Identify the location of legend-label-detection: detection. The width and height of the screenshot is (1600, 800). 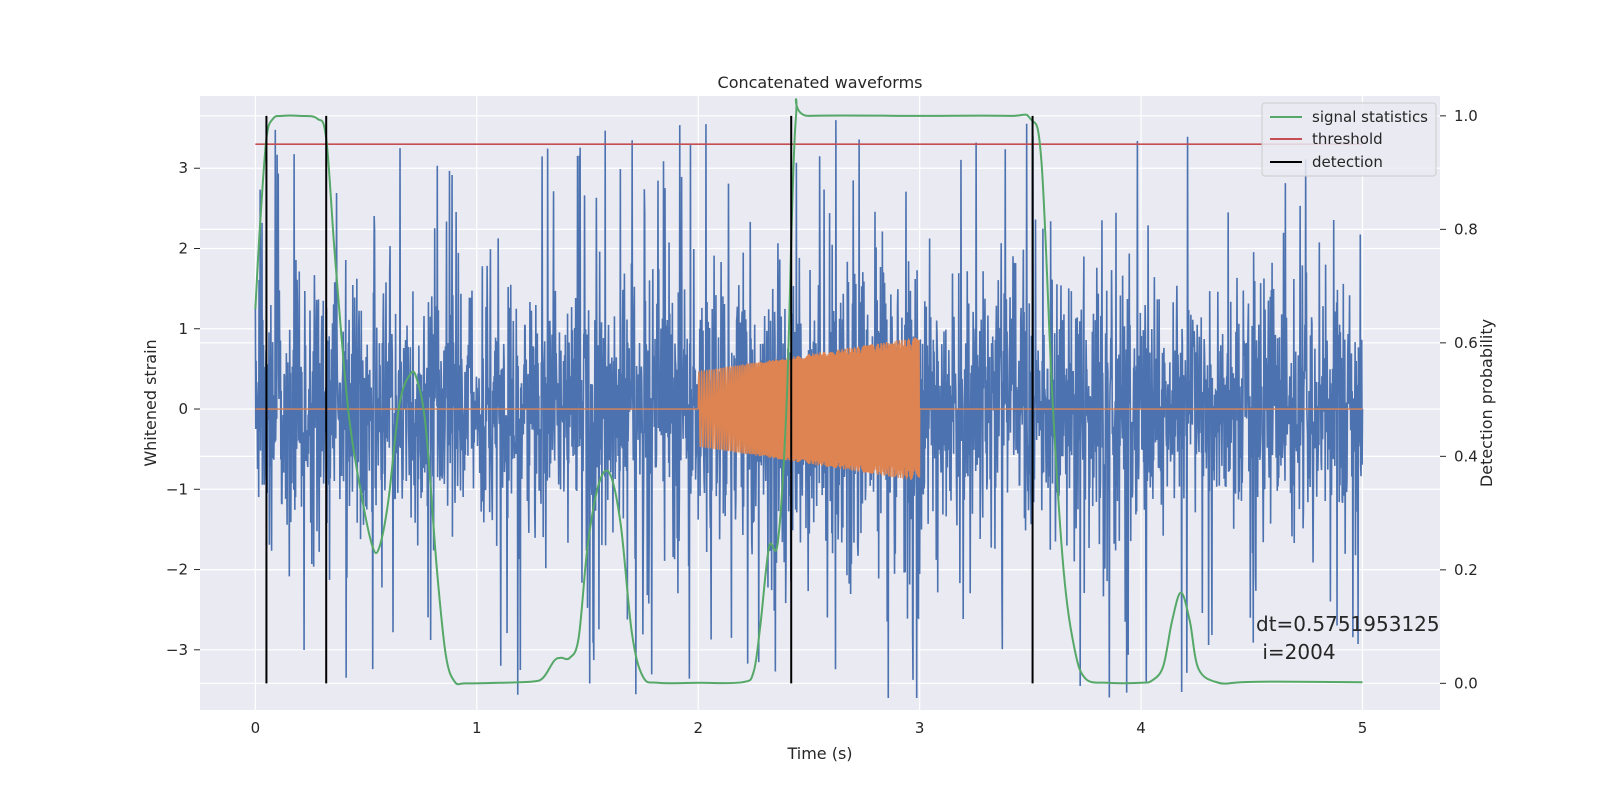
(1347, 162).